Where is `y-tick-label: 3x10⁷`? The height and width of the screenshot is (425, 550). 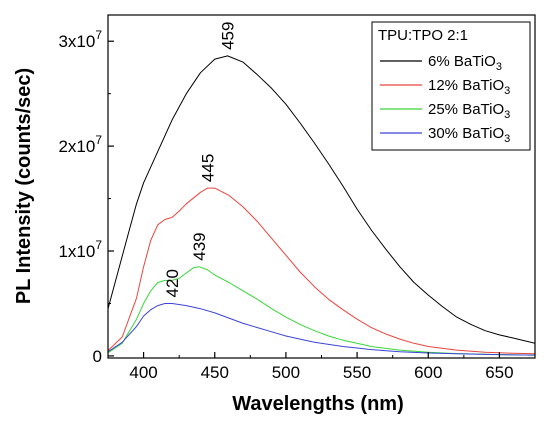 y-tick-label: 3x10⁷ is located at coordinates (80, 39).